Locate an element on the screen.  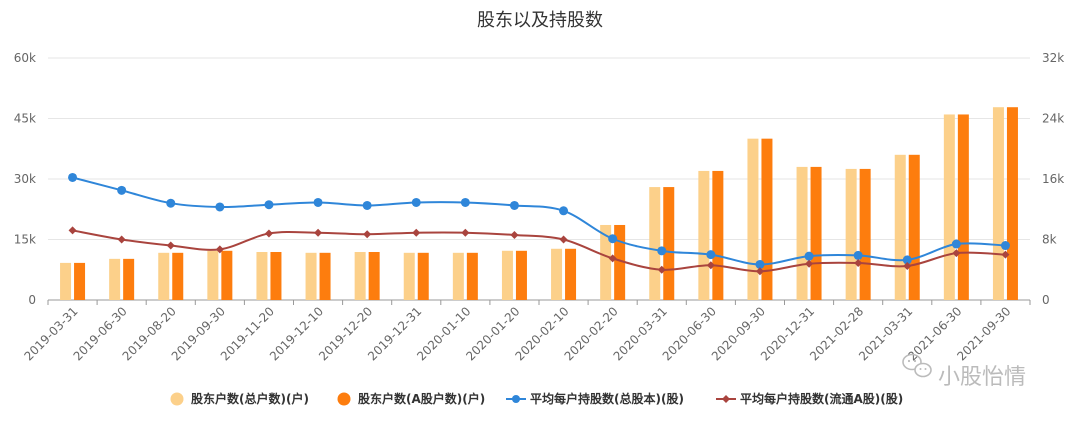
legend-item: 股东户数(总户数)(户) is located at coordinates (239, 398).